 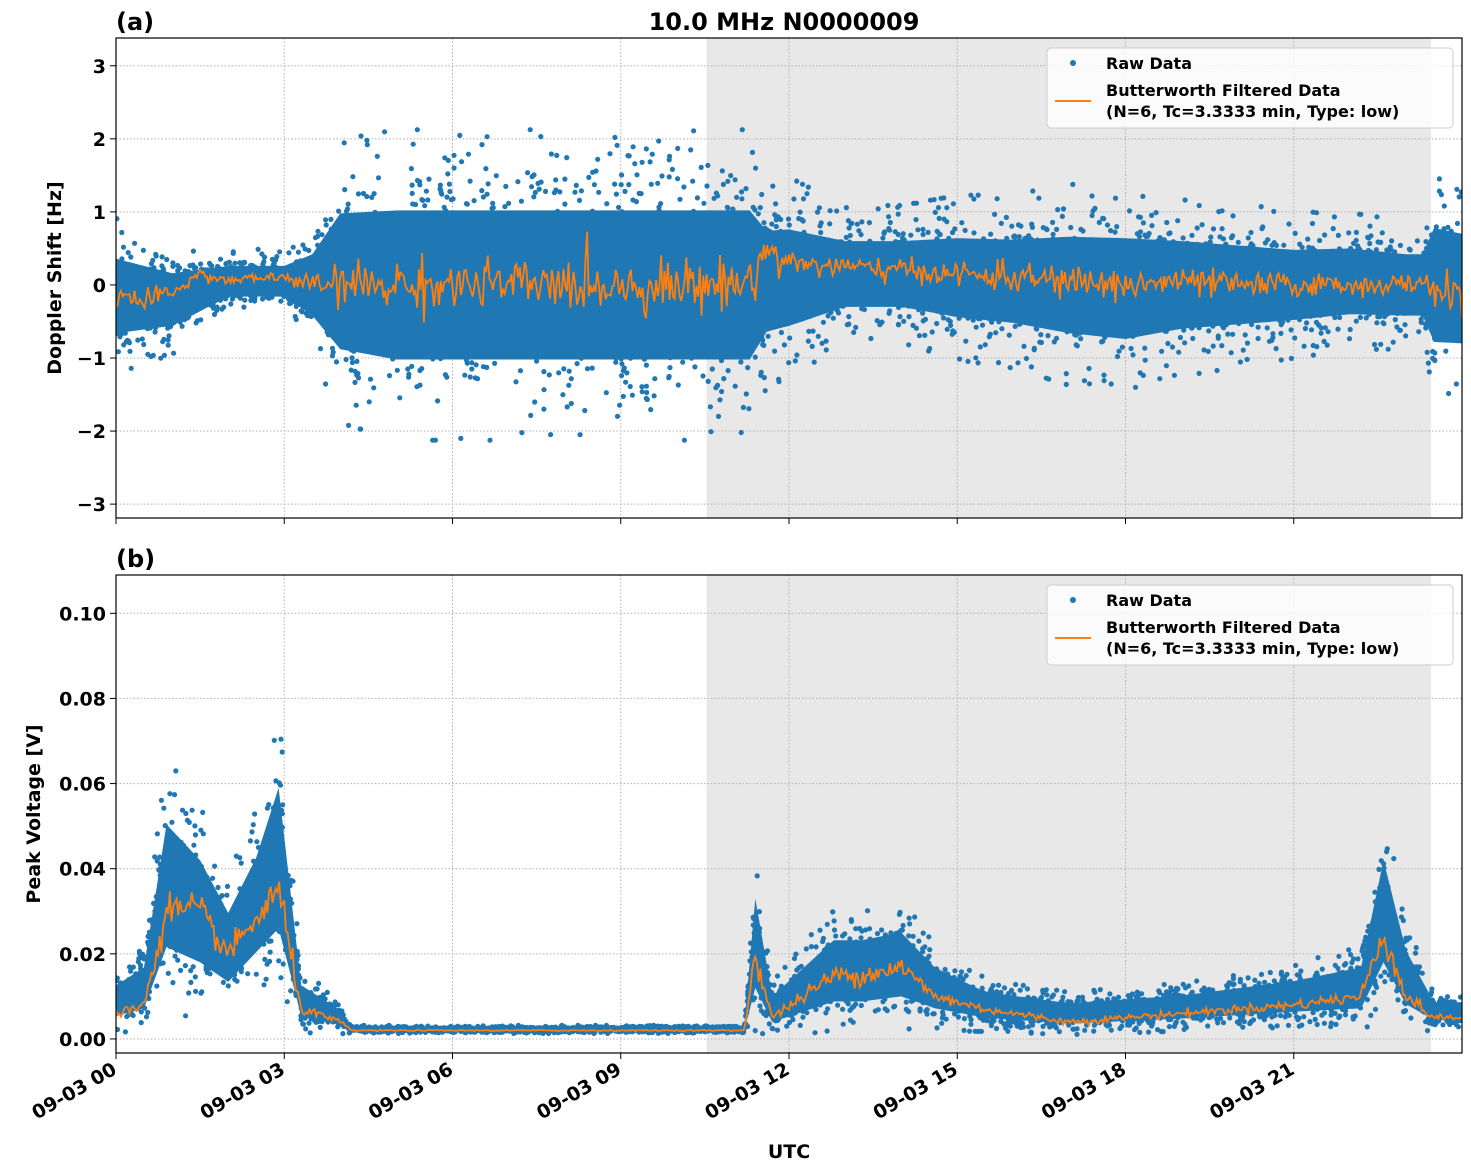 What do you see at coordinates (135, 22) in the screenshot?
I see `panel-a-label: (a)` at bounding box center [135, 22].